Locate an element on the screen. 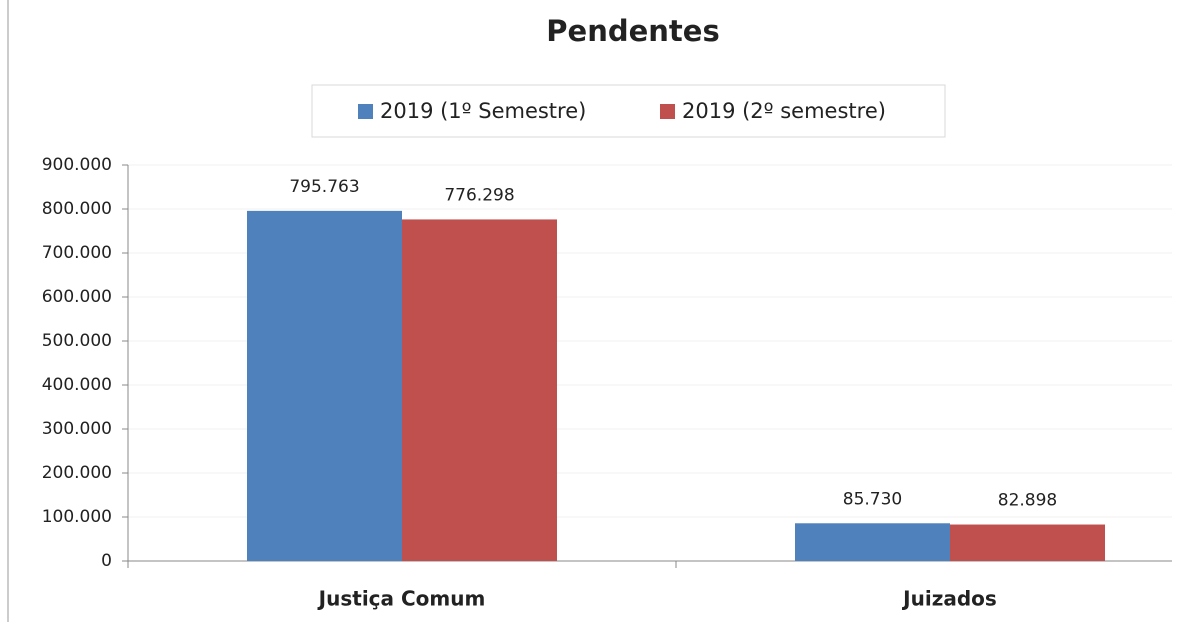  y-tick-label: 600.000 is located at coordinates (77, 297).